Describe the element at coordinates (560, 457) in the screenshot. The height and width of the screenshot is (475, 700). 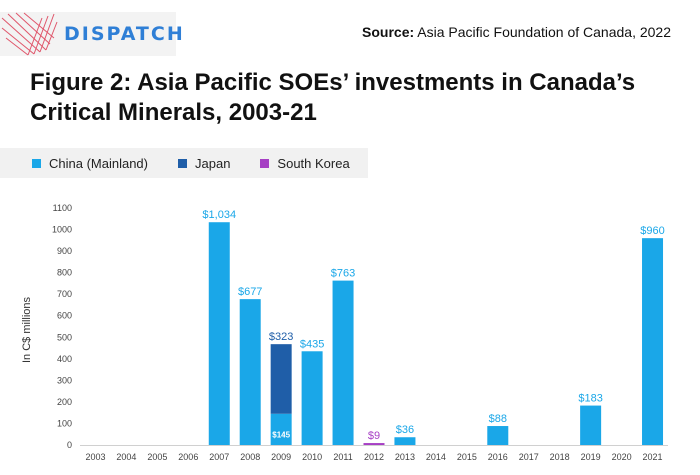
I see `x-tick-label: 2018` at that location.